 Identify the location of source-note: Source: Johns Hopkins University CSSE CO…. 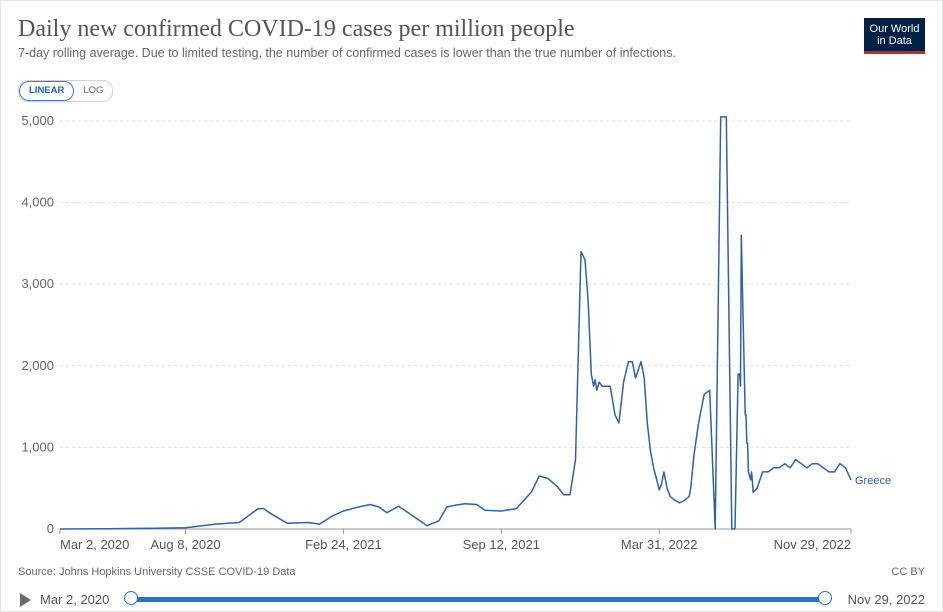
(157, 572).